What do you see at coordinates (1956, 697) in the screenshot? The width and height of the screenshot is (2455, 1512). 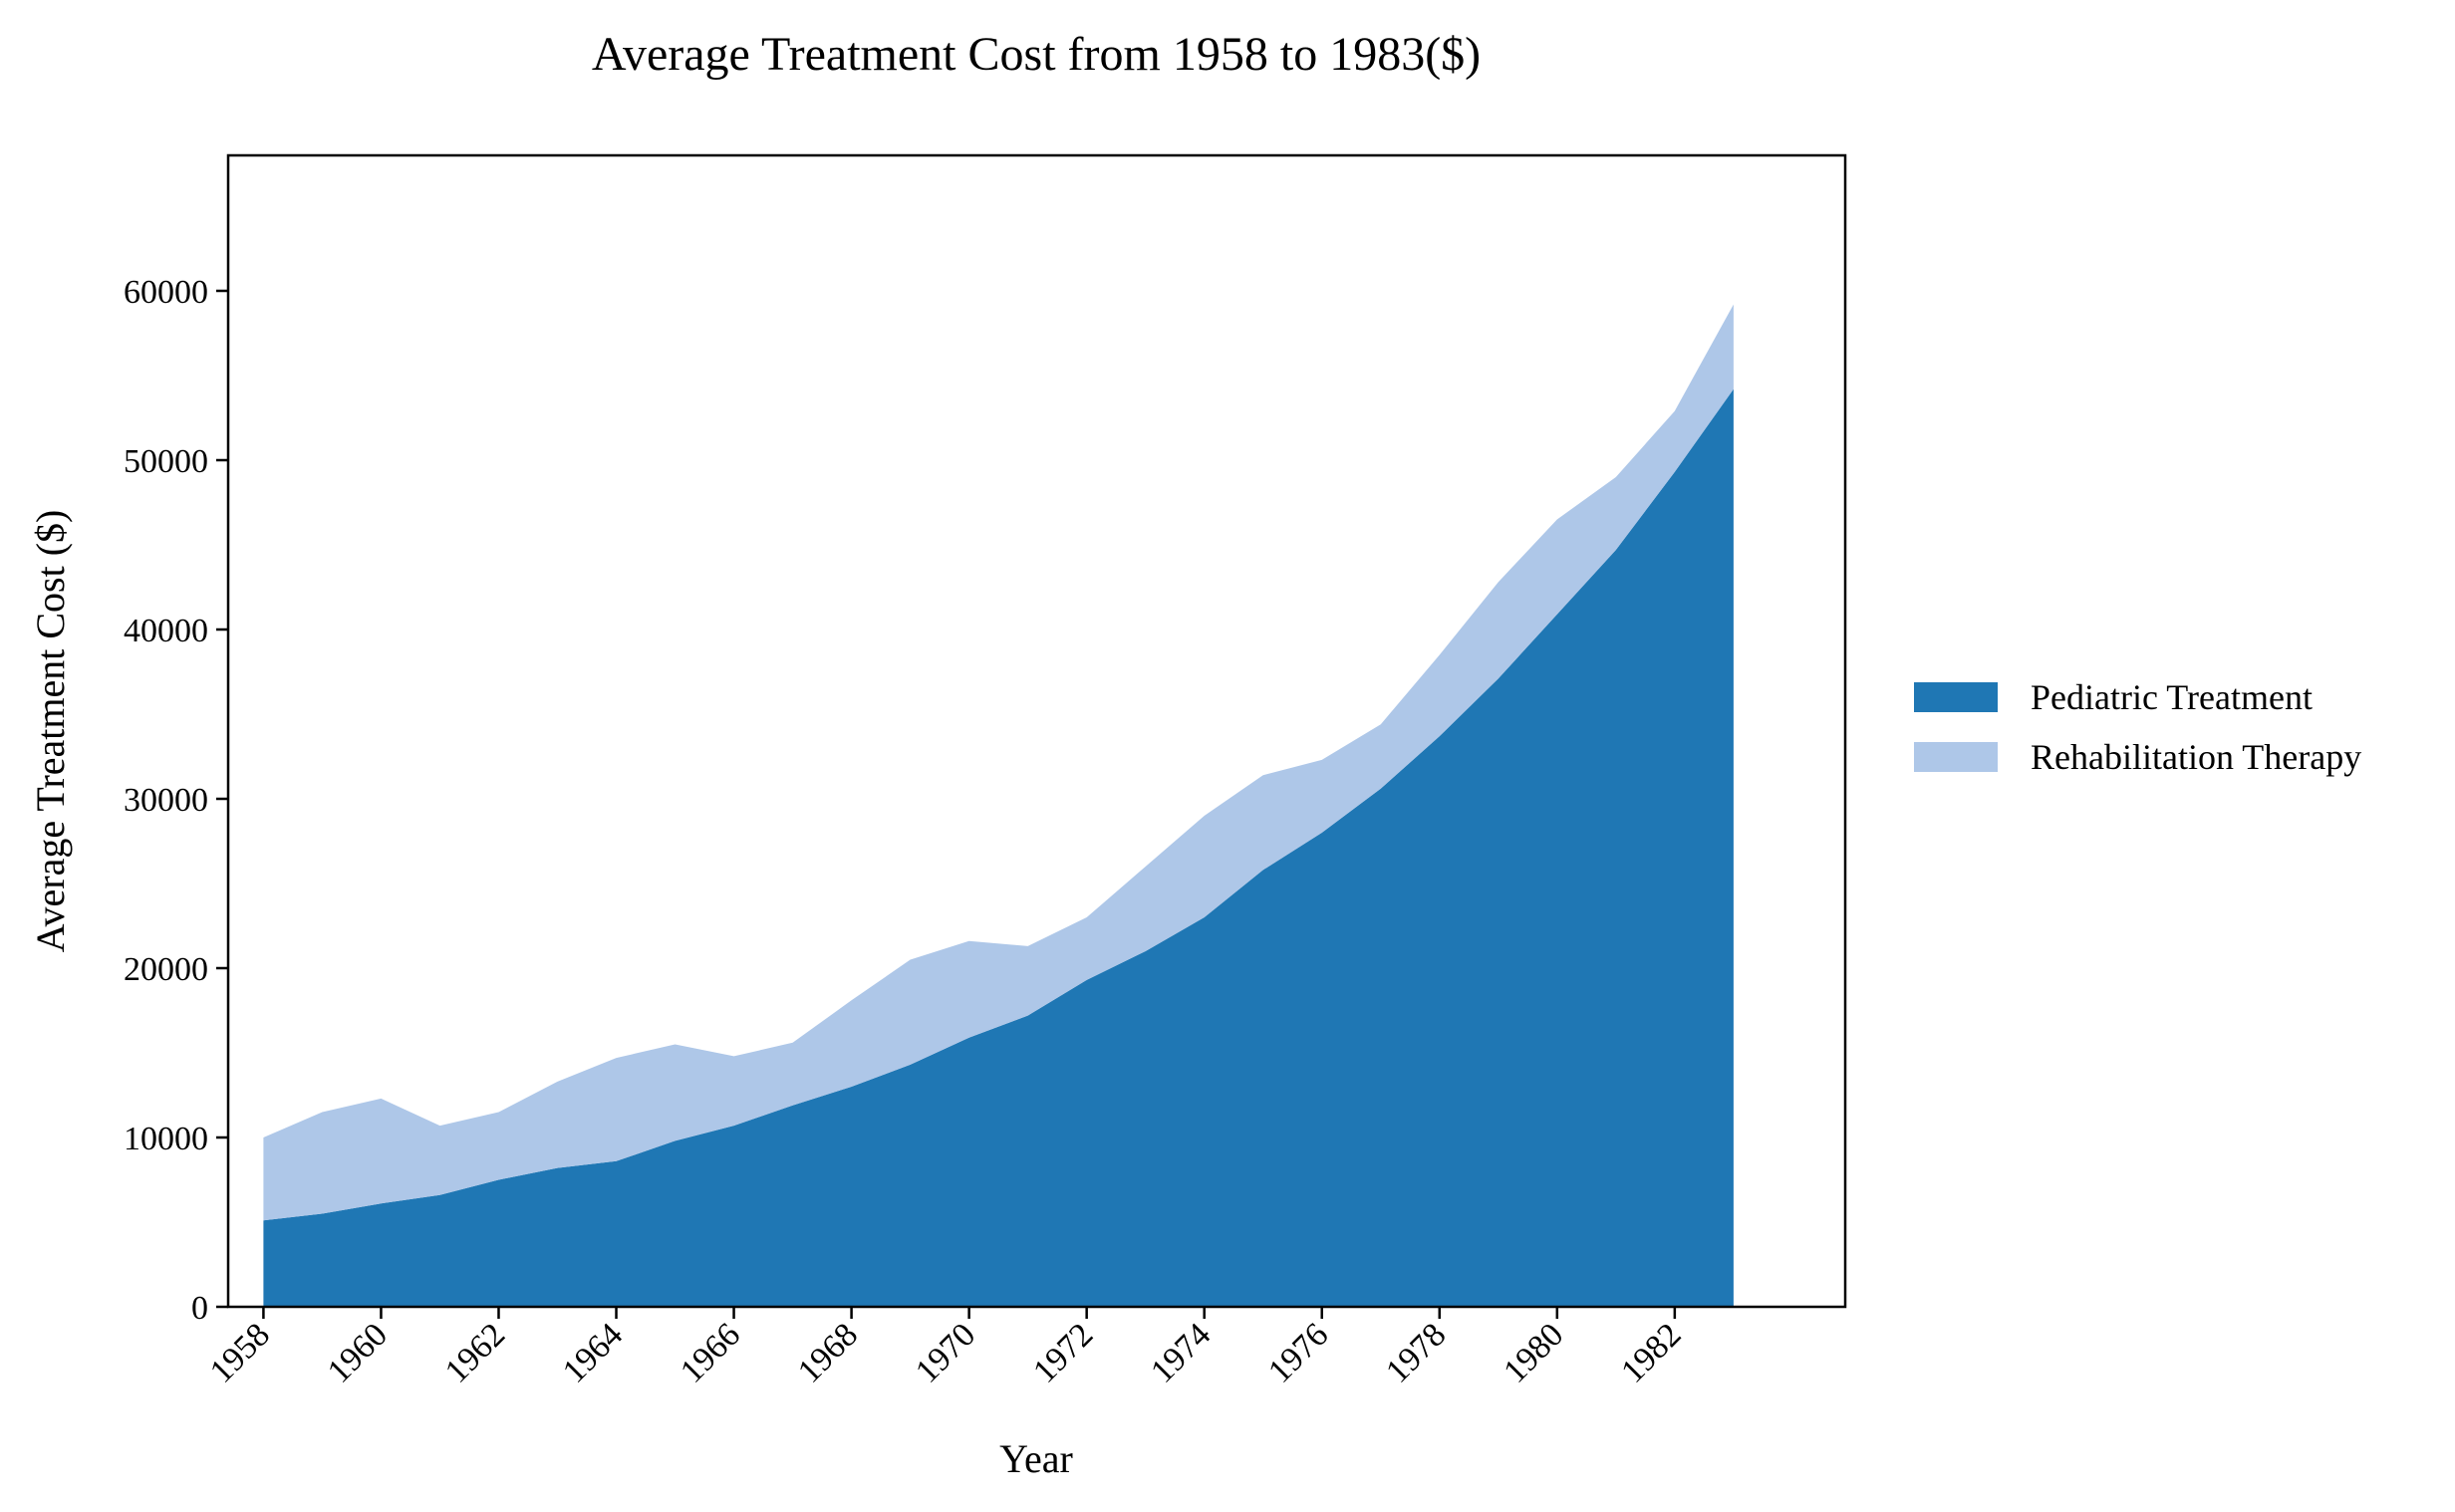 I see `legend-swatch-pediatric` at bounding box center [1956, 697].